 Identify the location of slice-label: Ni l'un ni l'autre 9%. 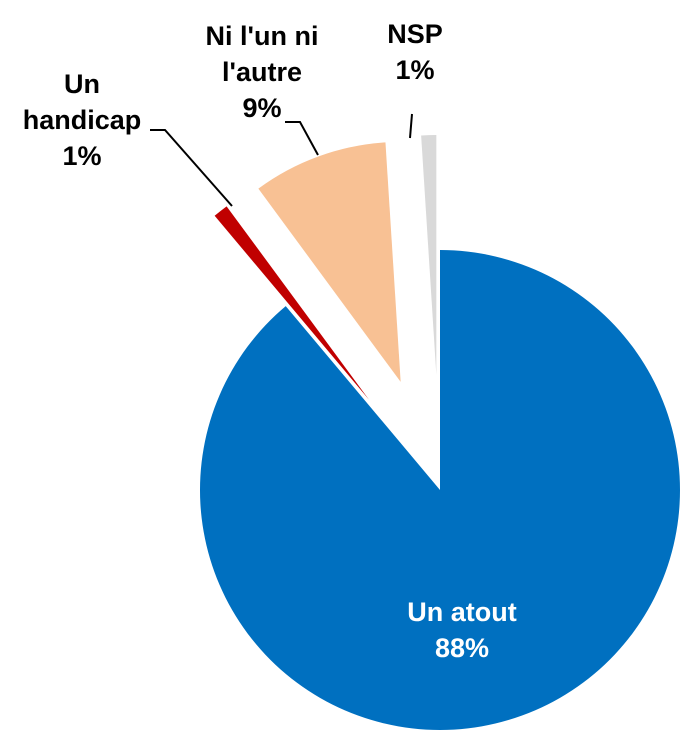
(262, 72).